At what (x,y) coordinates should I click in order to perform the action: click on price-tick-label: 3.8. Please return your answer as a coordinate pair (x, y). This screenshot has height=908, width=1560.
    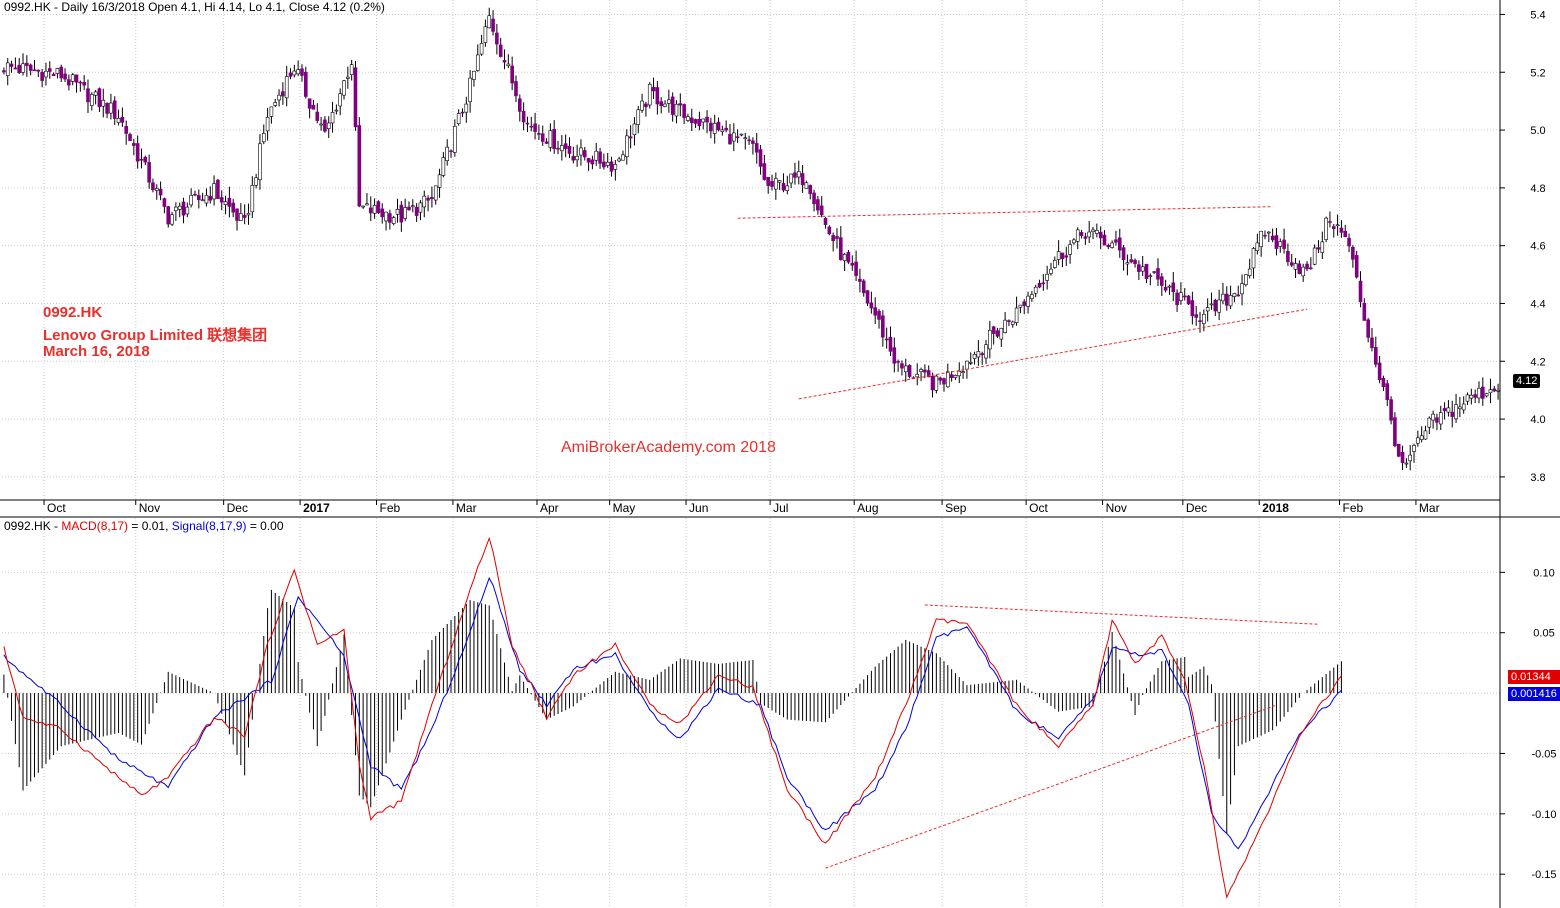
    Looking at the image, I should click on (1537, 478).